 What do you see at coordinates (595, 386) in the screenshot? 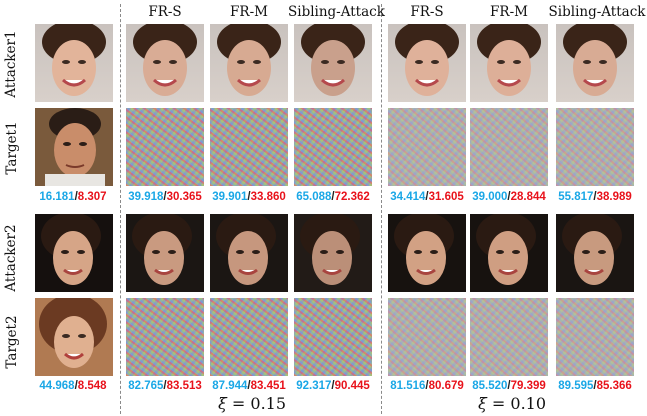
I see `score-r2-sibling-g2: 89.595/85.366` at bounding box center [595, 386].